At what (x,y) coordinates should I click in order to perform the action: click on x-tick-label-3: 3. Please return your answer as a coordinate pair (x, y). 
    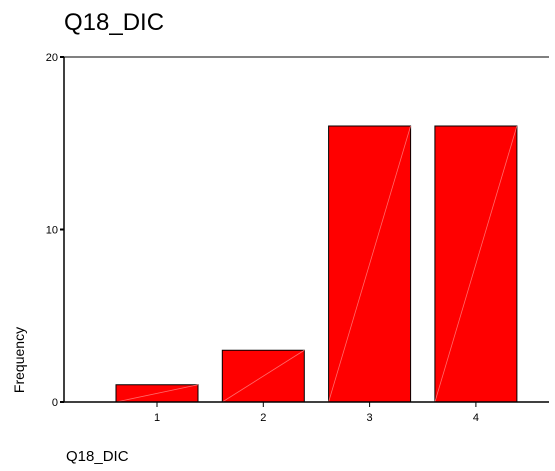
    Looking at the image, I should click on (370, 418).